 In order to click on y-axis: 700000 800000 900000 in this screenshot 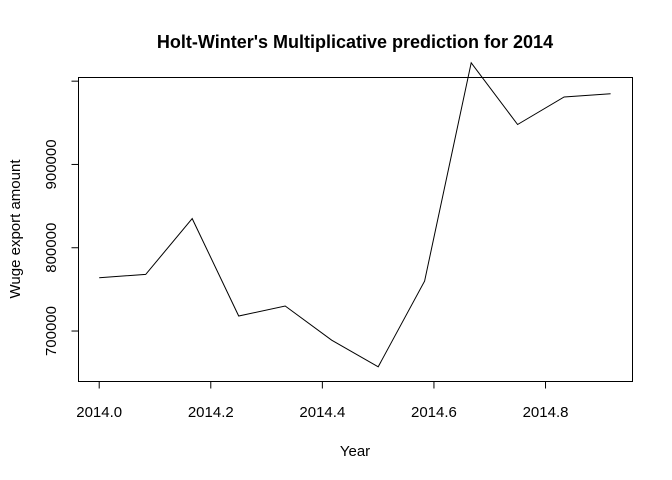, I will do `click(61, 218)`.